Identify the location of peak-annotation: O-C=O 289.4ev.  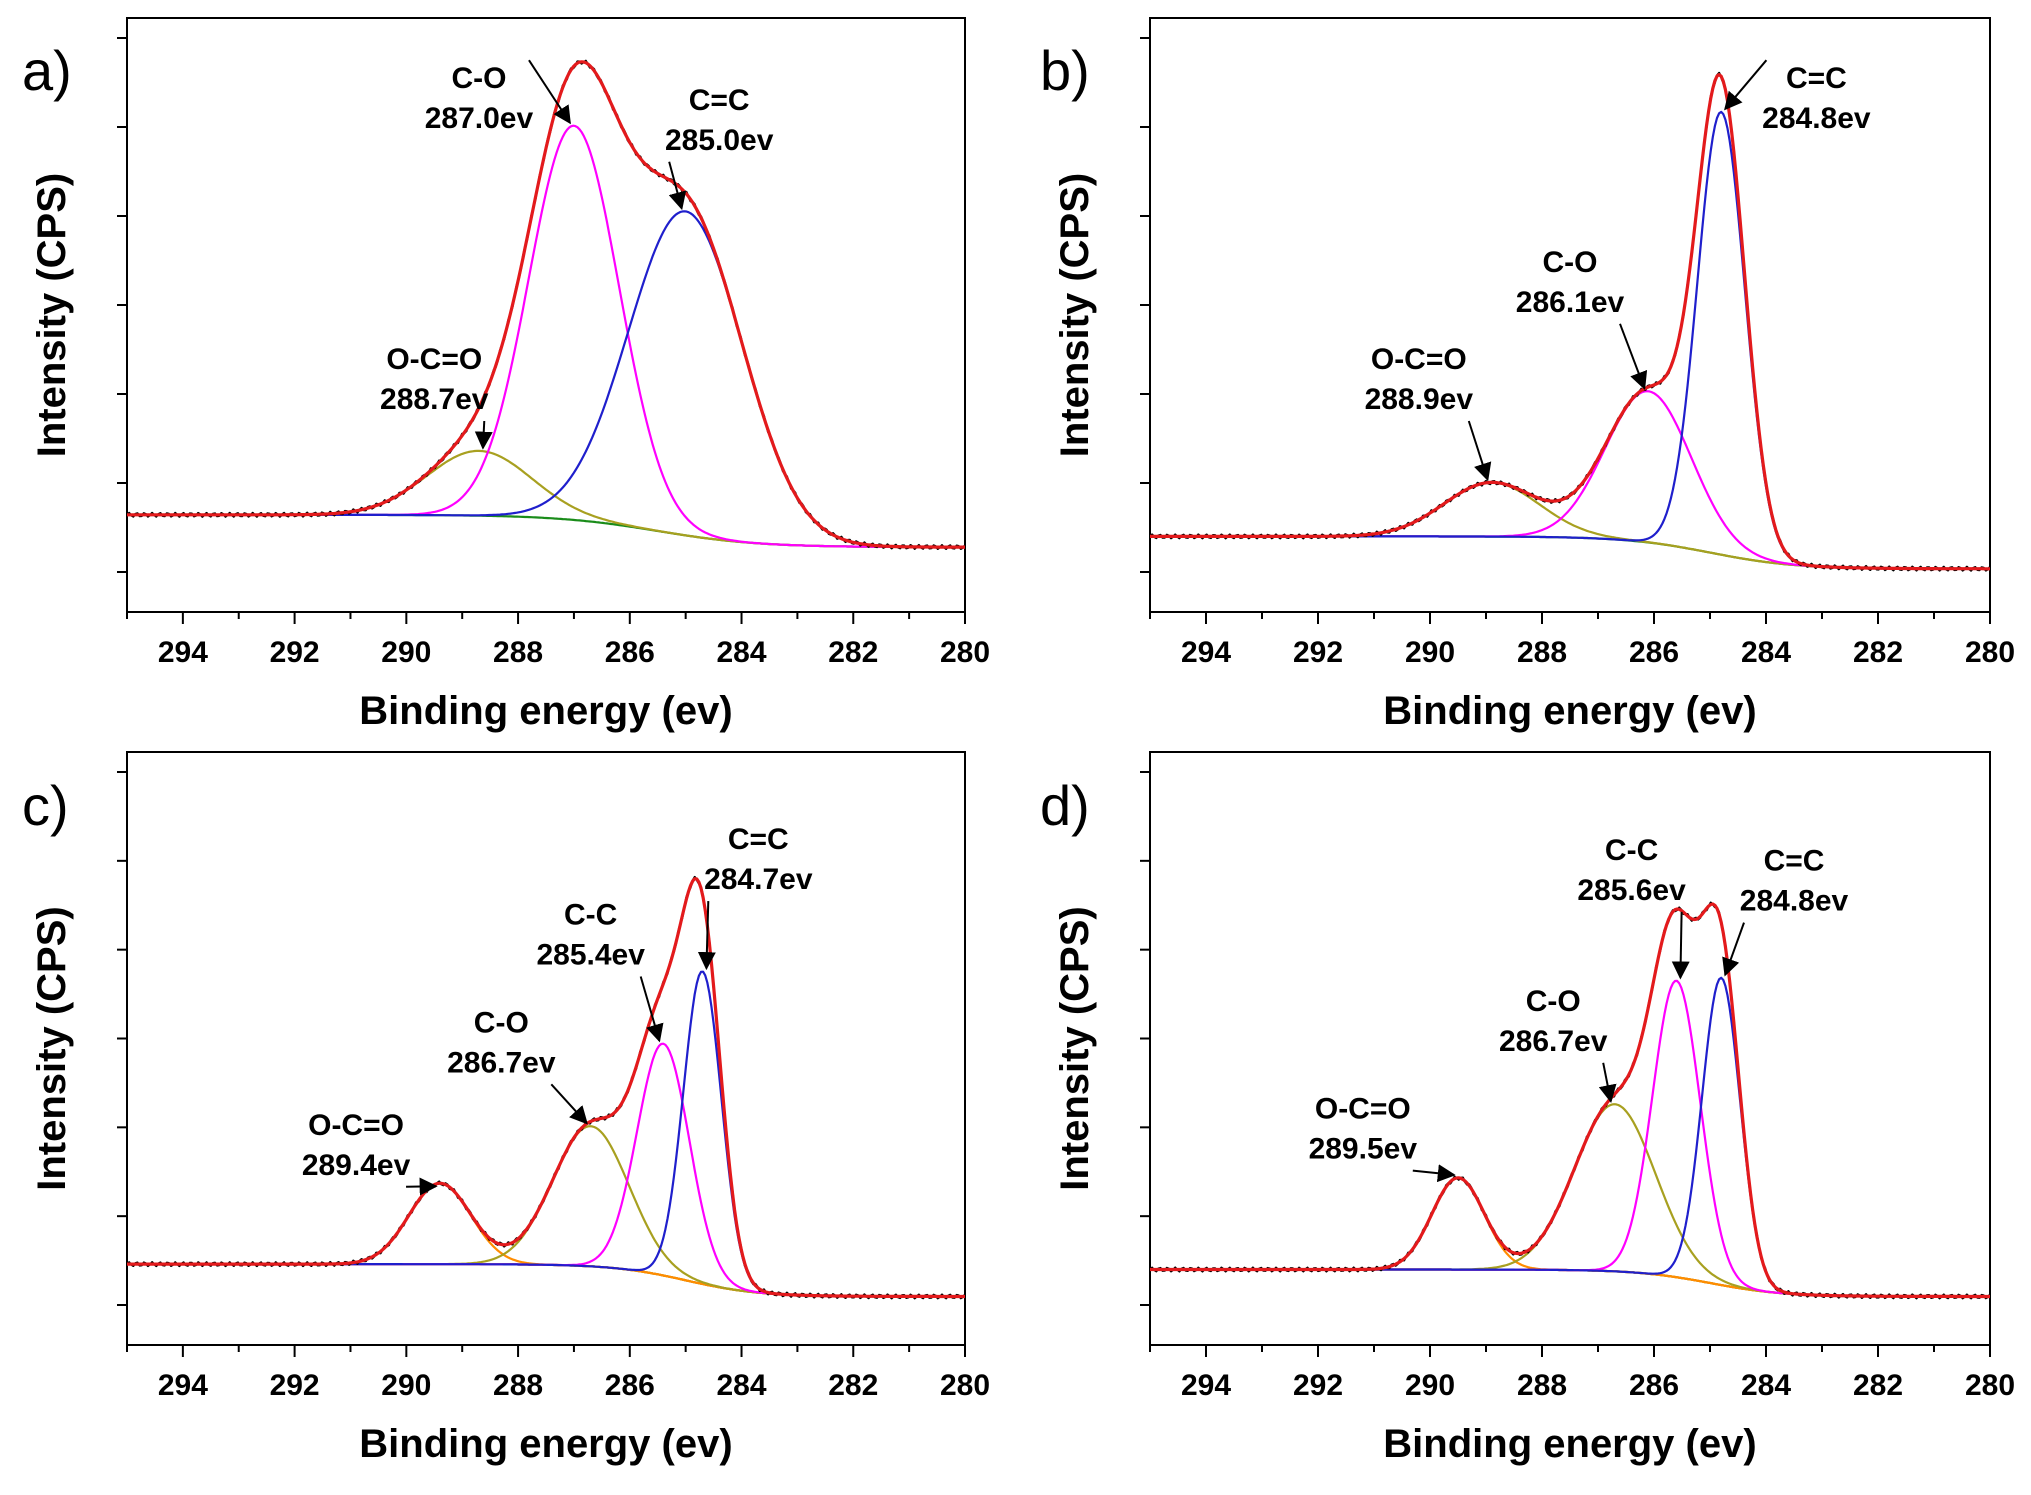
(370, 1152).